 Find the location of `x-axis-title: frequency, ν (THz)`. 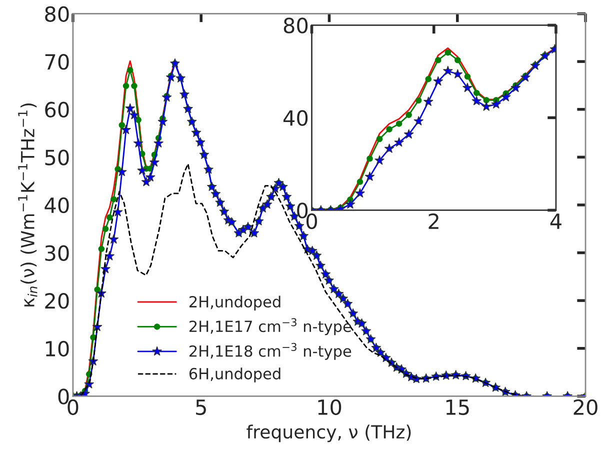

x-axis-title: frequency, ν (THz) is located at coordinates (328, 433).